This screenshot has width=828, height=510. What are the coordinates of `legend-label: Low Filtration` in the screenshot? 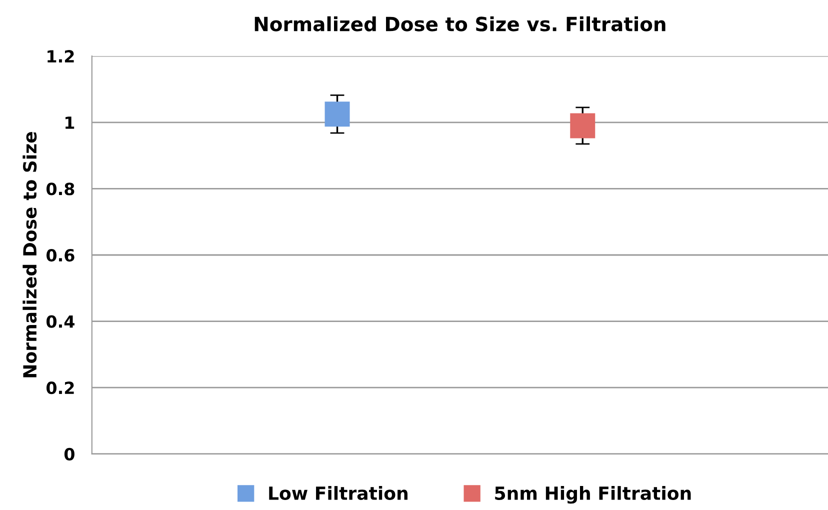 It's located at (338, 493).